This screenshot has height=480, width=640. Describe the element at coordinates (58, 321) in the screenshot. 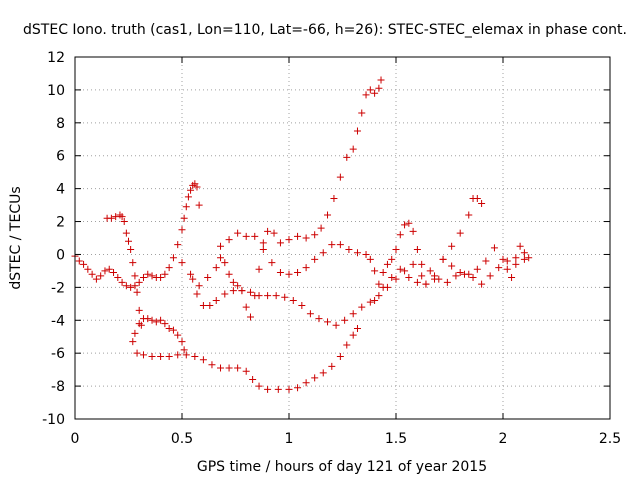

I see `y-tick-label: -4` at that location.